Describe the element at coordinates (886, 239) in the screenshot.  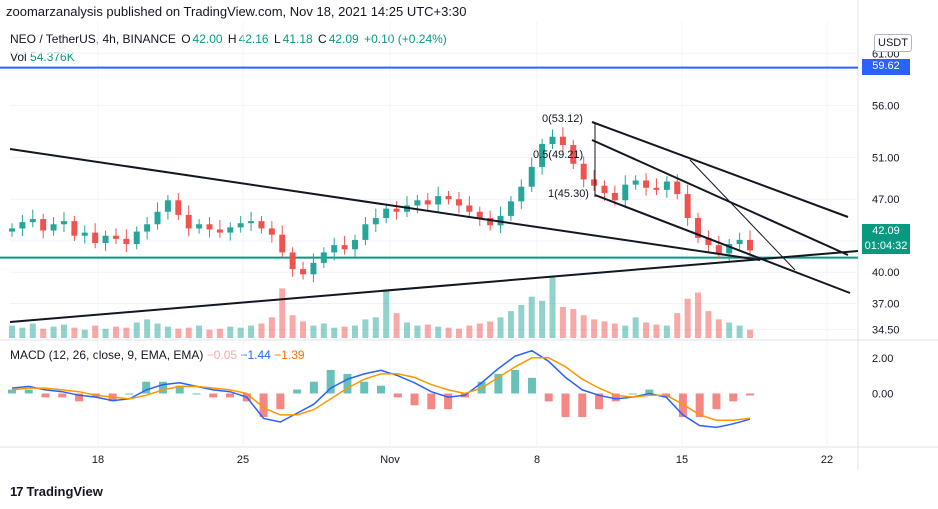
I see `last-price-tag: 42.09 01:04:32` at that location.